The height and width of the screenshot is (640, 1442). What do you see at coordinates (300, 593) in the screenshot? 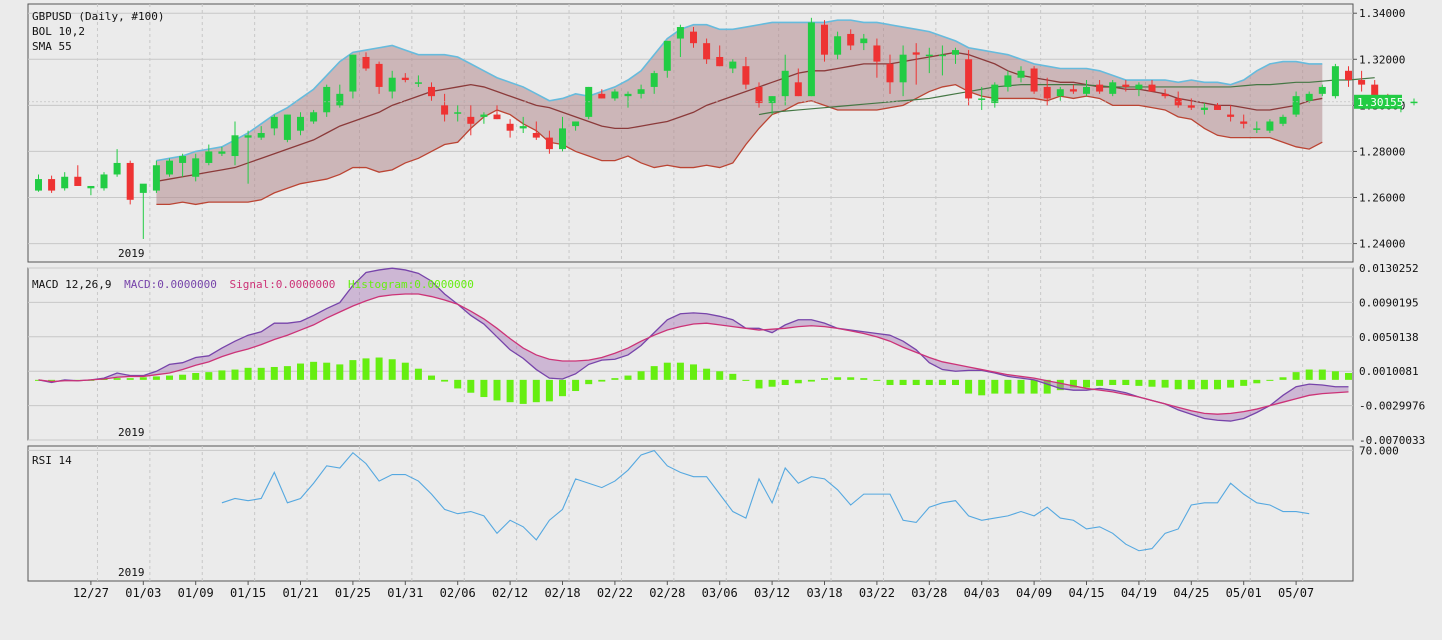
I see `x-tick-label: 01/21` at bounding box center [300, 593].